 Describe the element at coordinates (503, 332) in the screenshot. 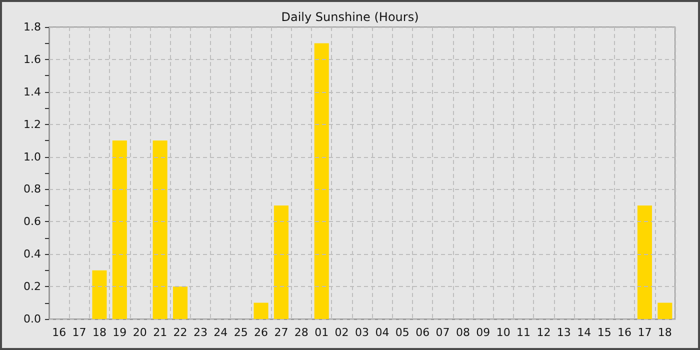

I see `x-tick-label: 10` at that location.